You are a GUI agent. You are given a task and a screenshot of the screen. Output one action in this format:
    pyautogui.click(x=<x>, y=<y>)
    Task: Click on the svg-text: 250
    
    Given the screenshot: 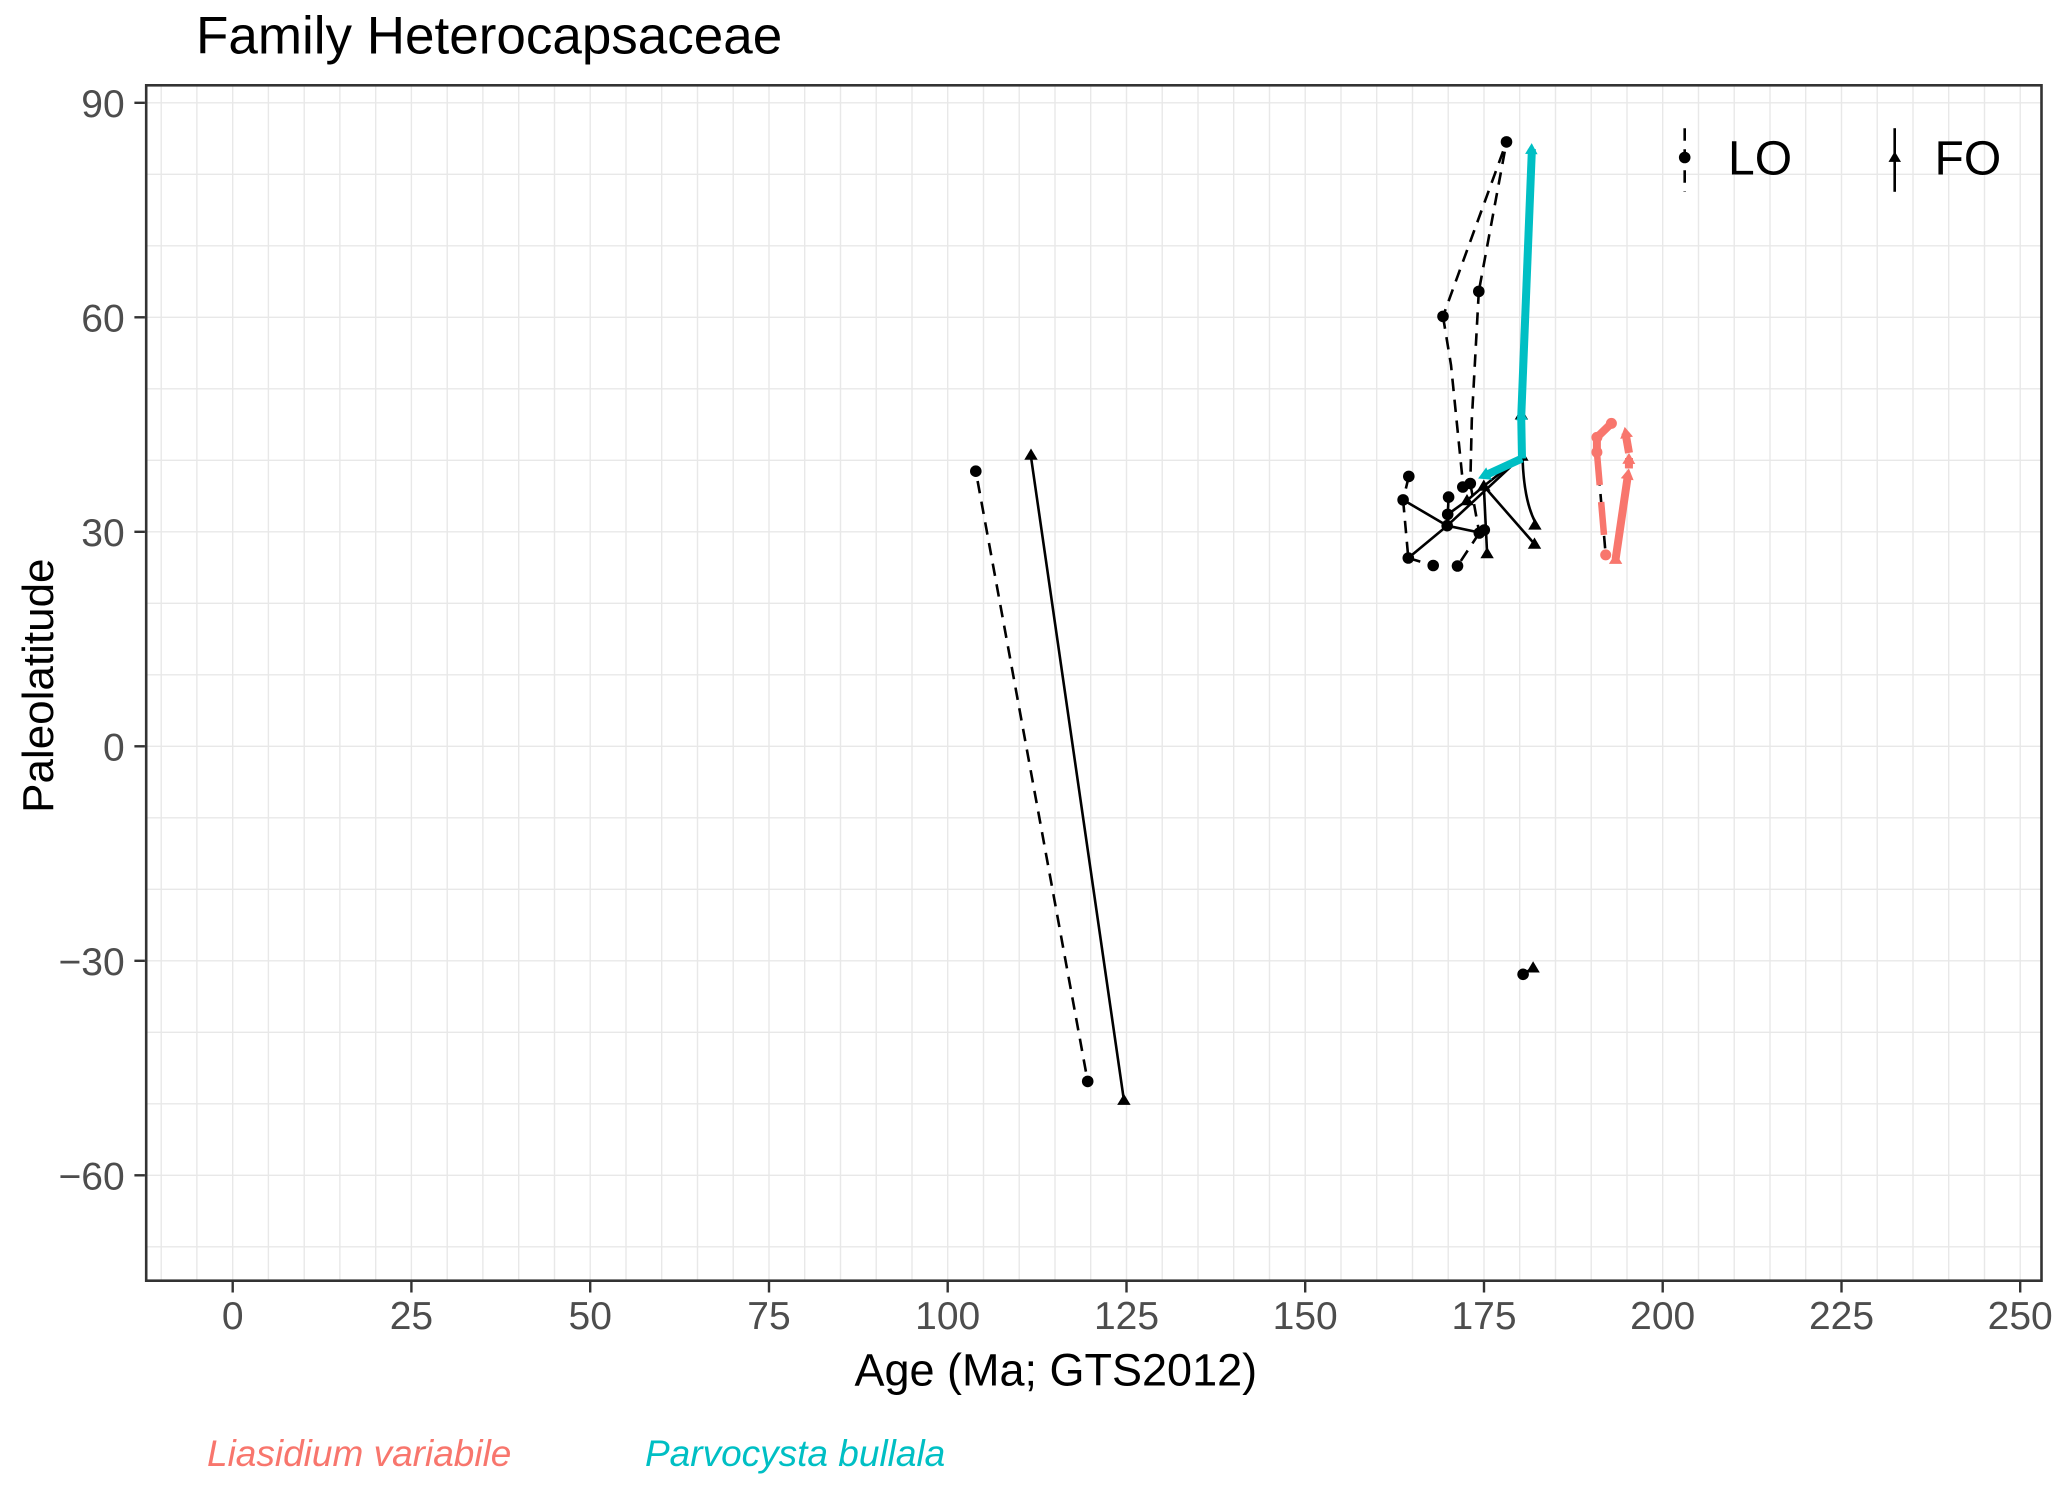 What is the action you would take?
    pyautogui.click(x=2020, y=1316)
    